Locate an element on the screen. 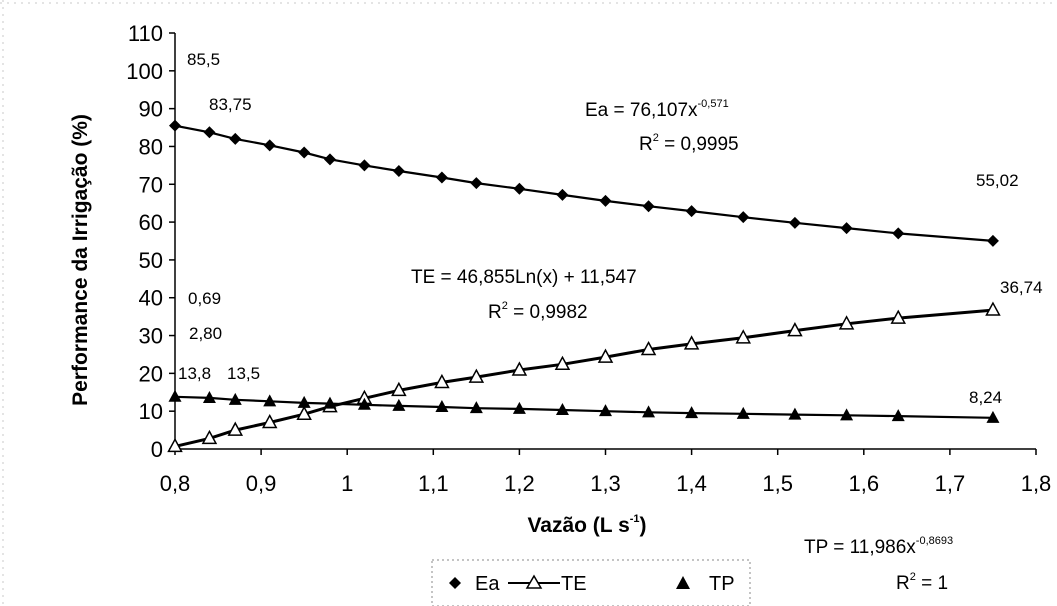 This screenshot has width=1057, height=606. x-tick-label: 1,7 is located at coordinates (950, 483).